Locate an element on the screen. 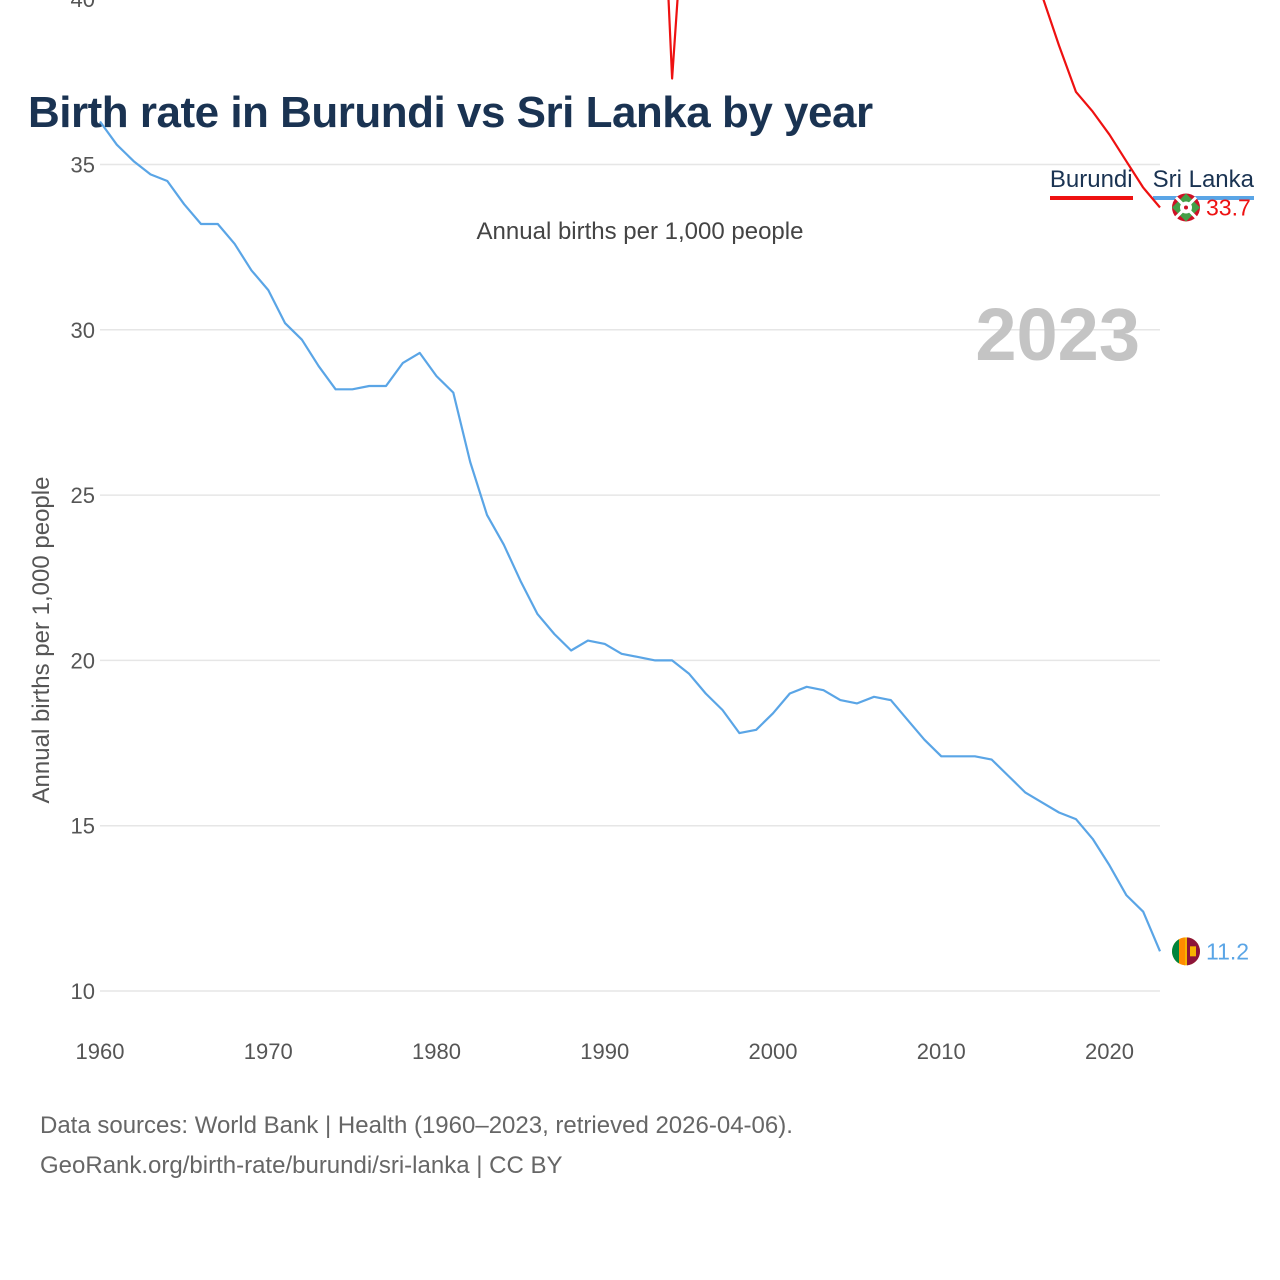 The image size is (1280, 1280). x-tick-label: 1990 is located at coordinates (604, 1051).